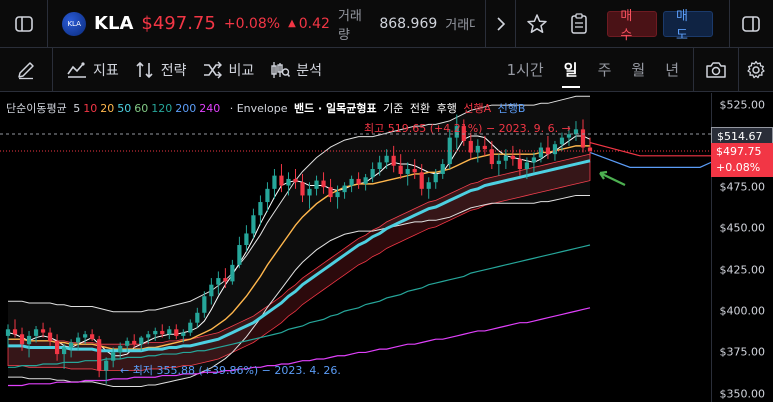 This screenshot has width=773, height=402. What do you see at coordinates (93, 70) in the screenshot?
I see `indicators-button: 지표` at bounding box center [93, 70].